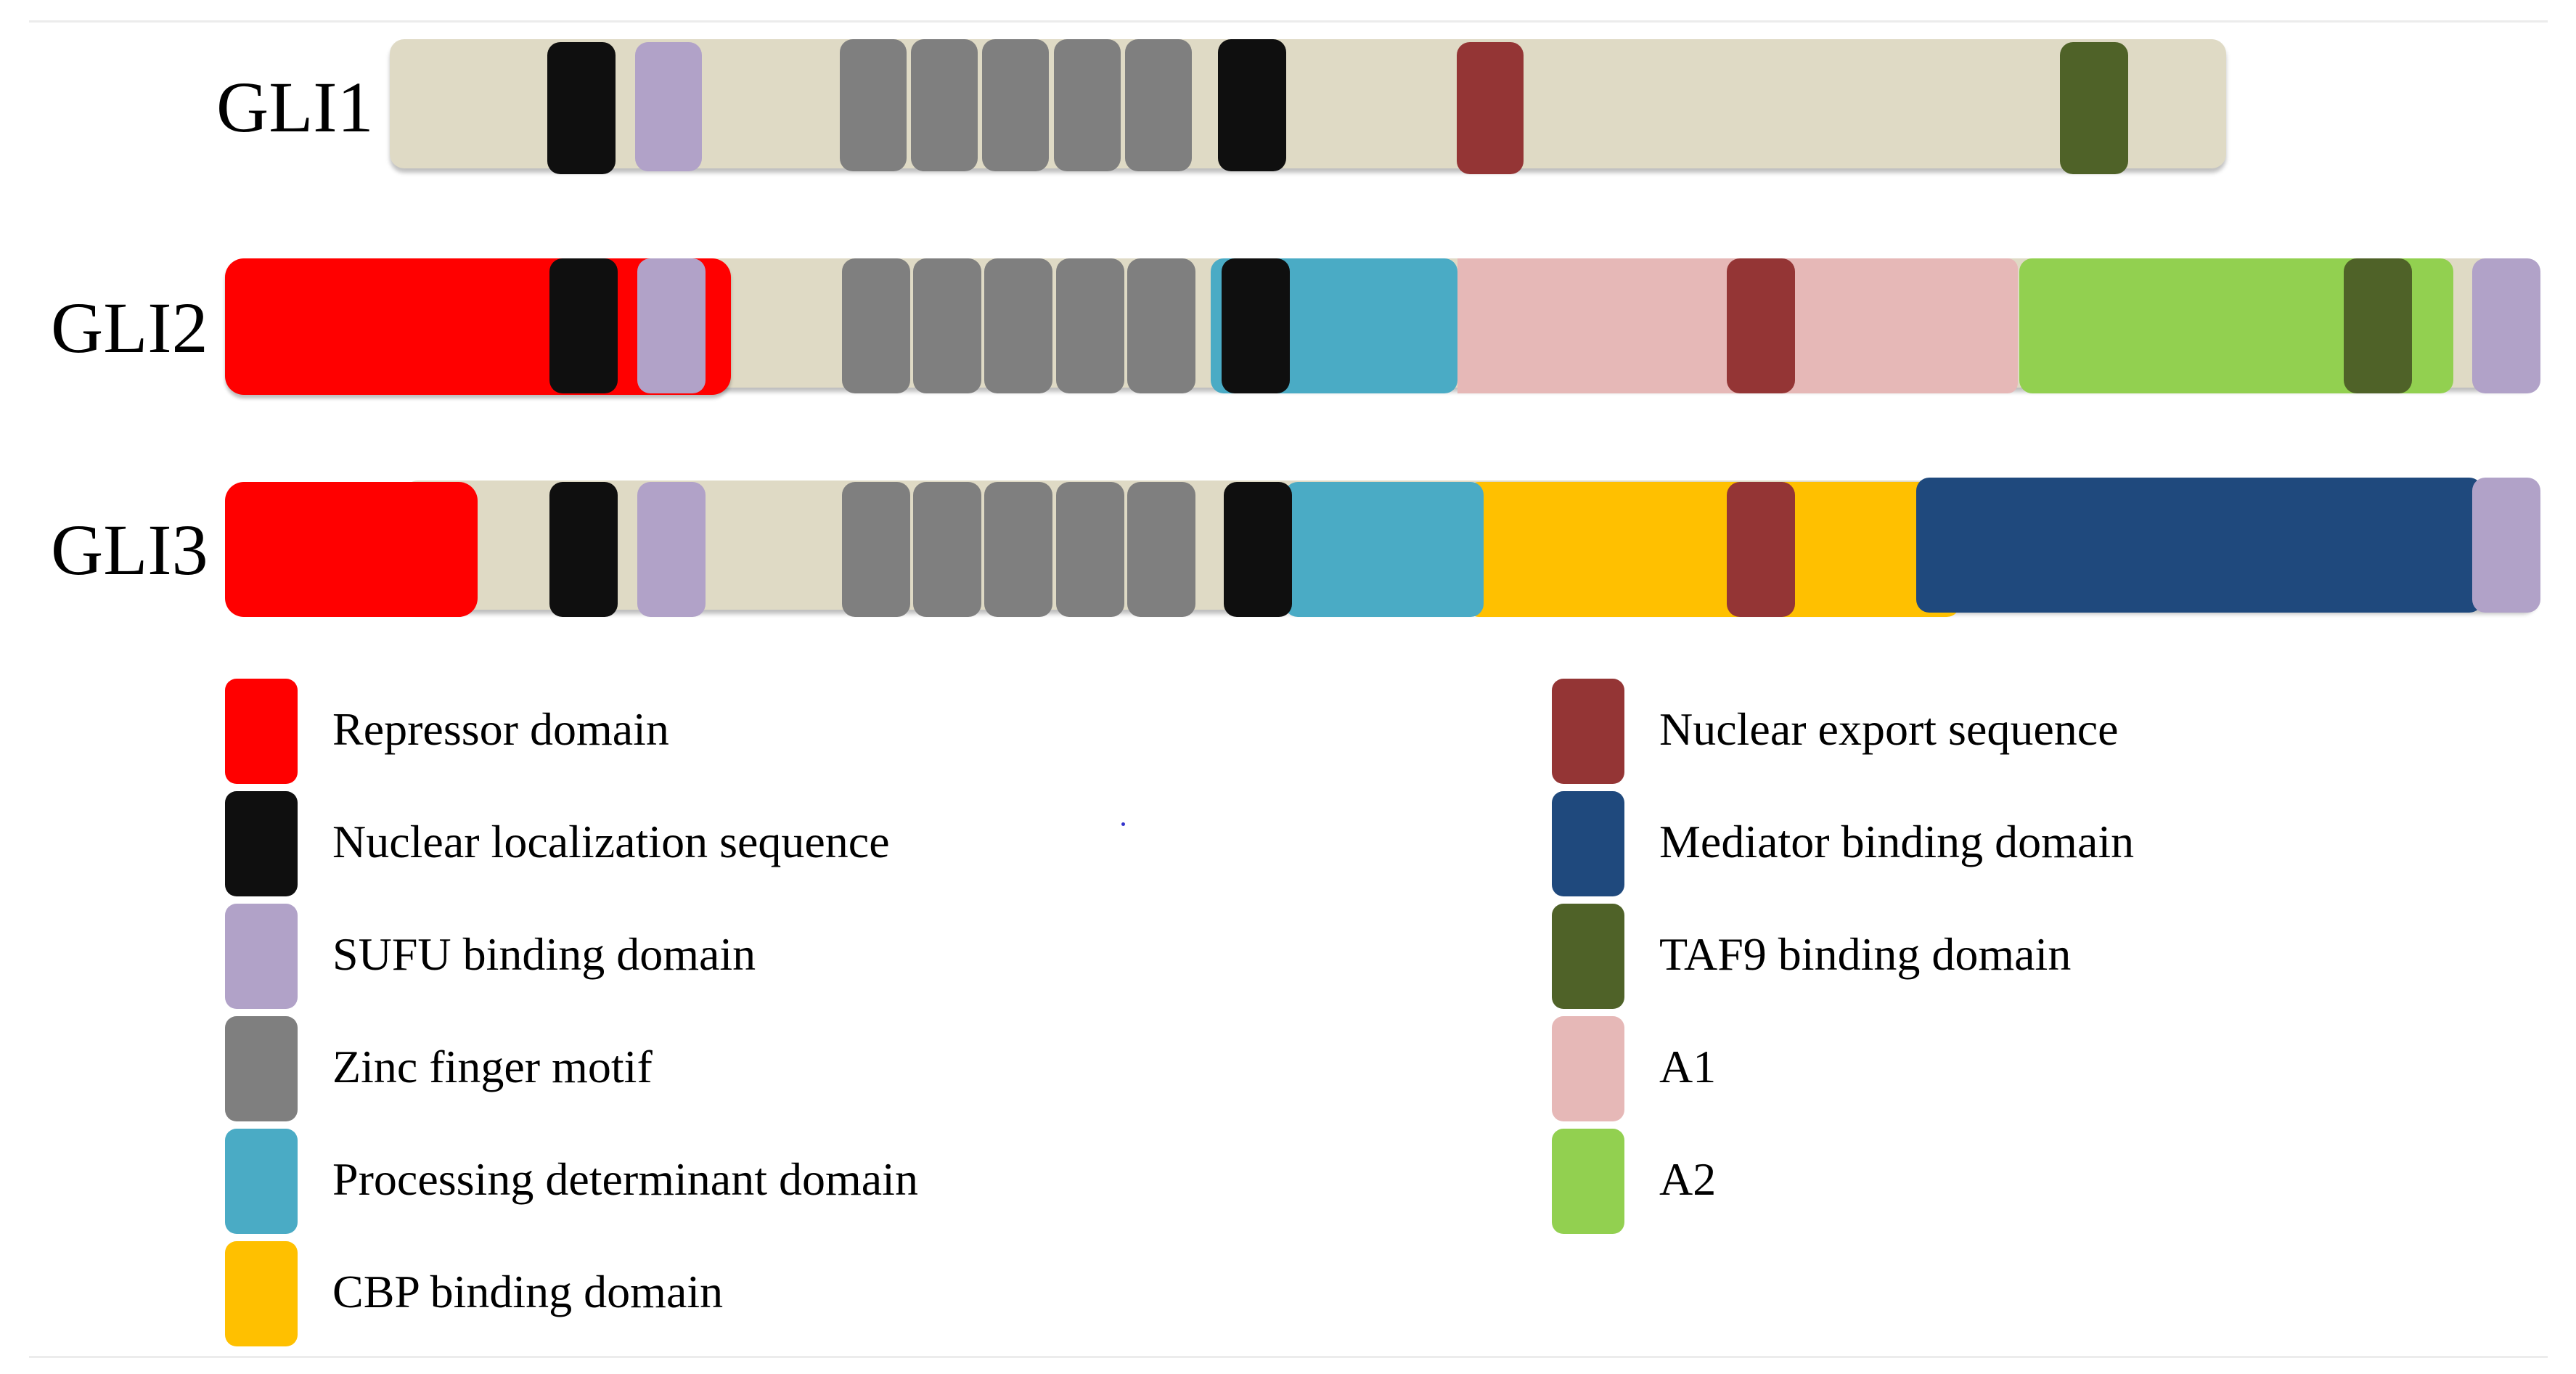  I want to click on gli3-nuclear-export-sequence, so click(1761, 549).